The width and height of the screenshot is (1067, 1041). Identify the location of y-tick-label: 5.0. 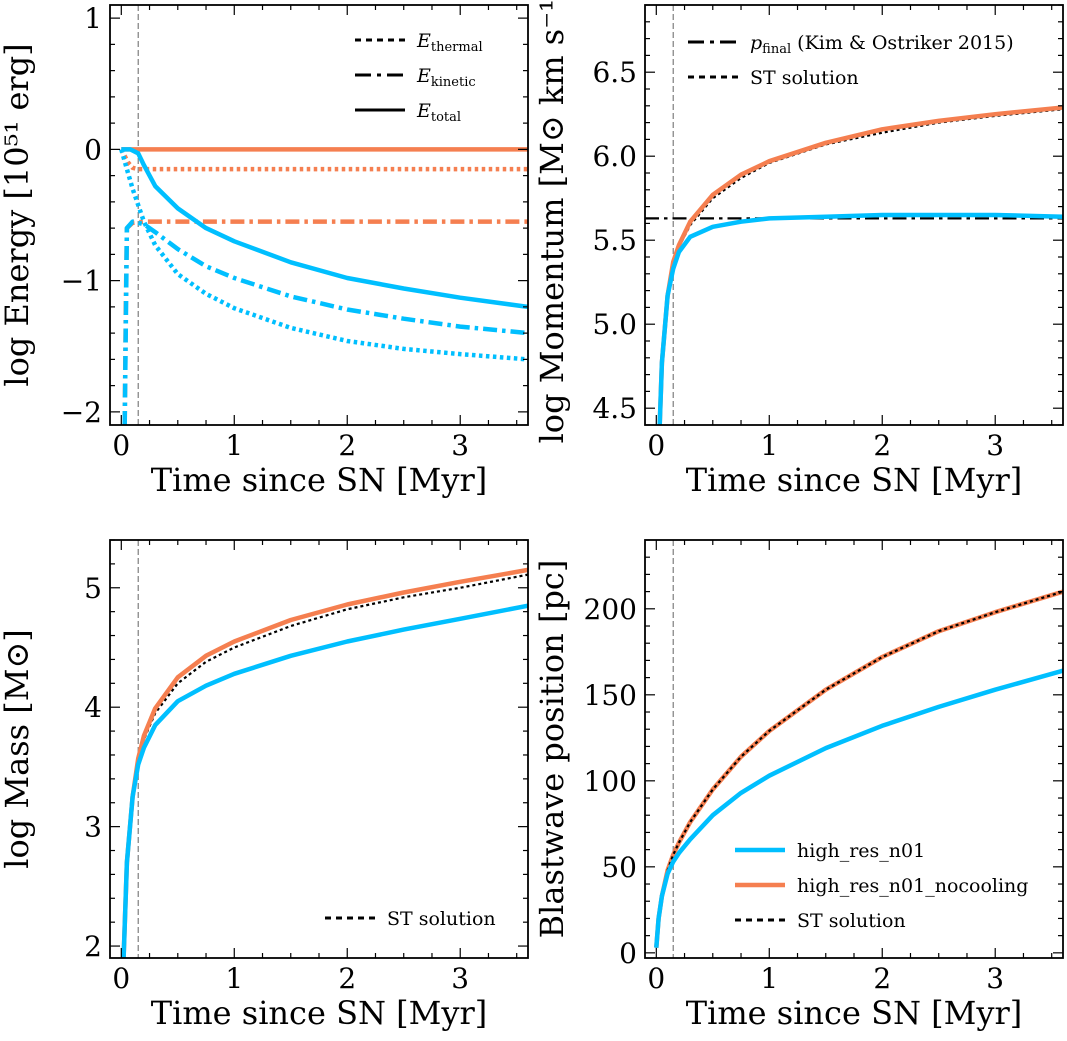
(614, 324).